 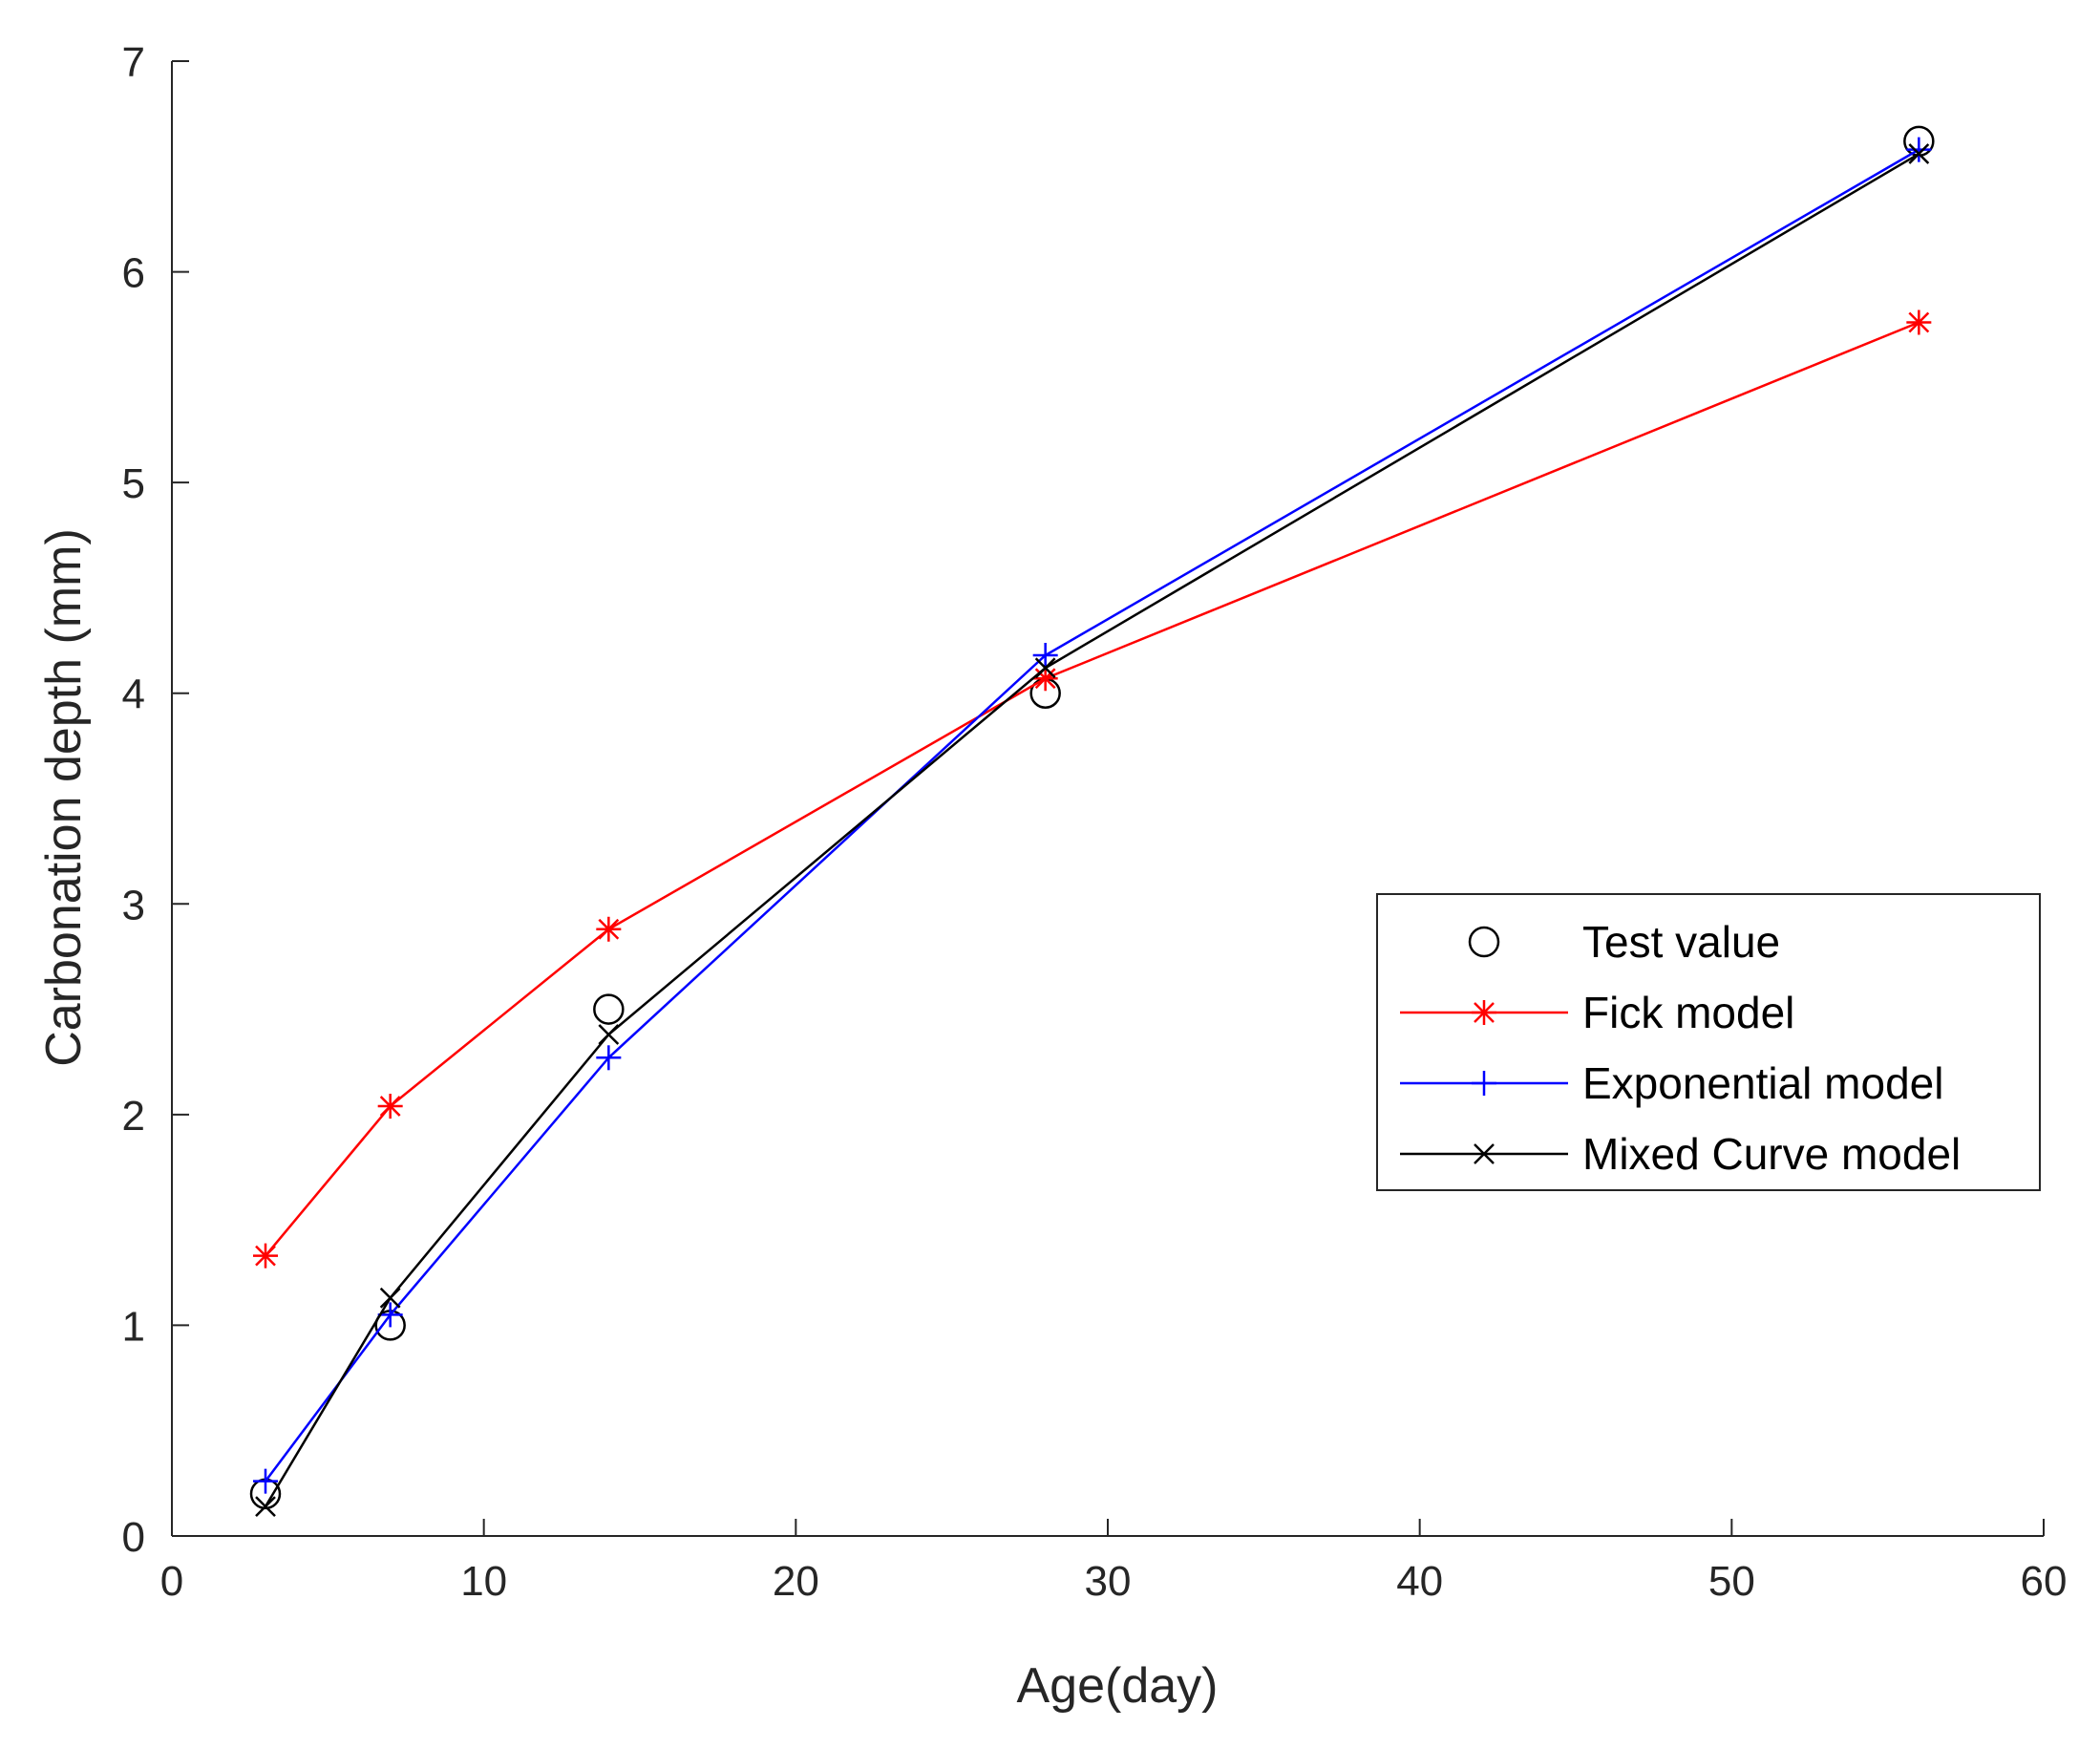 I want to click on y-tick-label: 3, so click(x=133, y=905).